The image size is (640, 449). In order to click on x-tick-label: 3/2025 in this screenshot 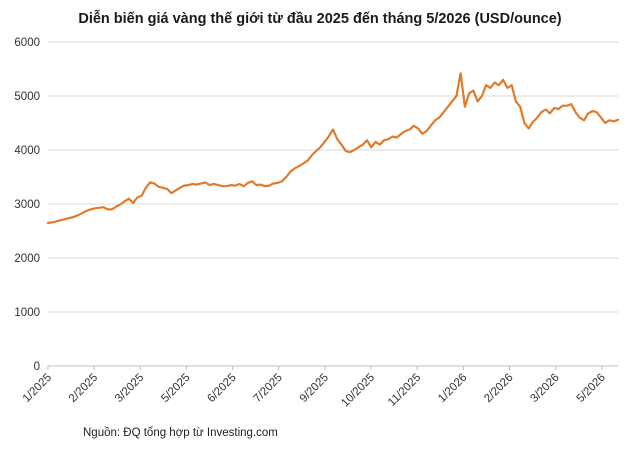, I will do `click(129, 388)`.